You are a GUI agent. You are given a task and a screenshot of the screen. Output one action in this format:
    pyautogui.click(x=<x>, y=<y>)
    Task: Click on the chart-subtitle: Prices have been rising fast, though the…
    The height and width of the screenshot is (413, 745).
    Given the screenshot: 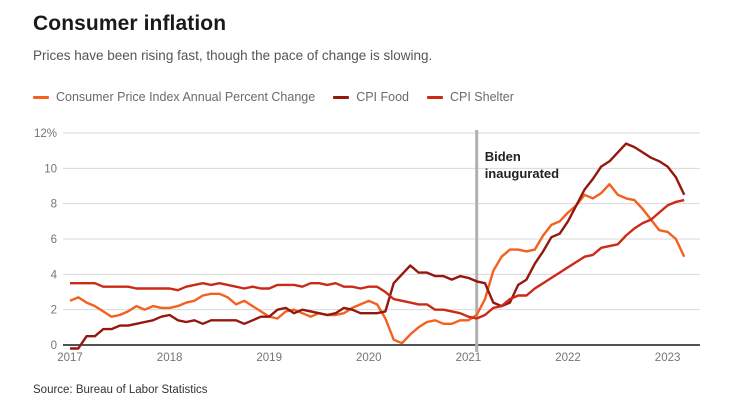 What is the action you would take?
    pyautogui.click(x=233, y=55)
    